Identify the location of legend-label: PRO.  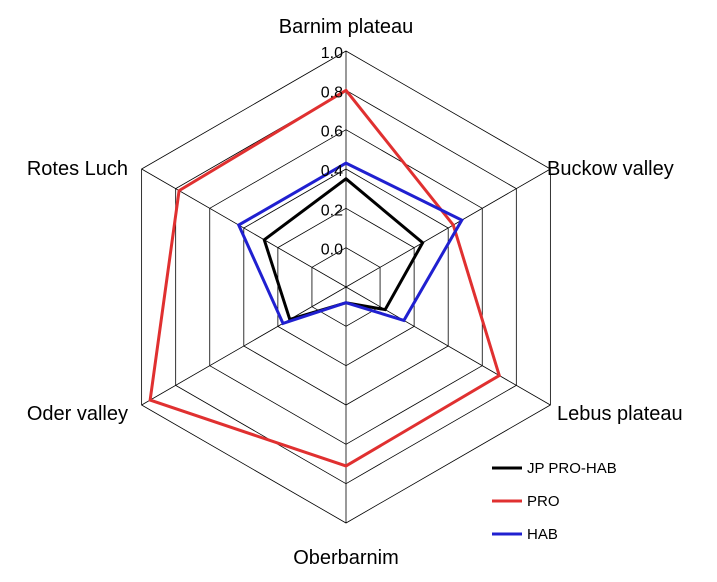
(543, 501).